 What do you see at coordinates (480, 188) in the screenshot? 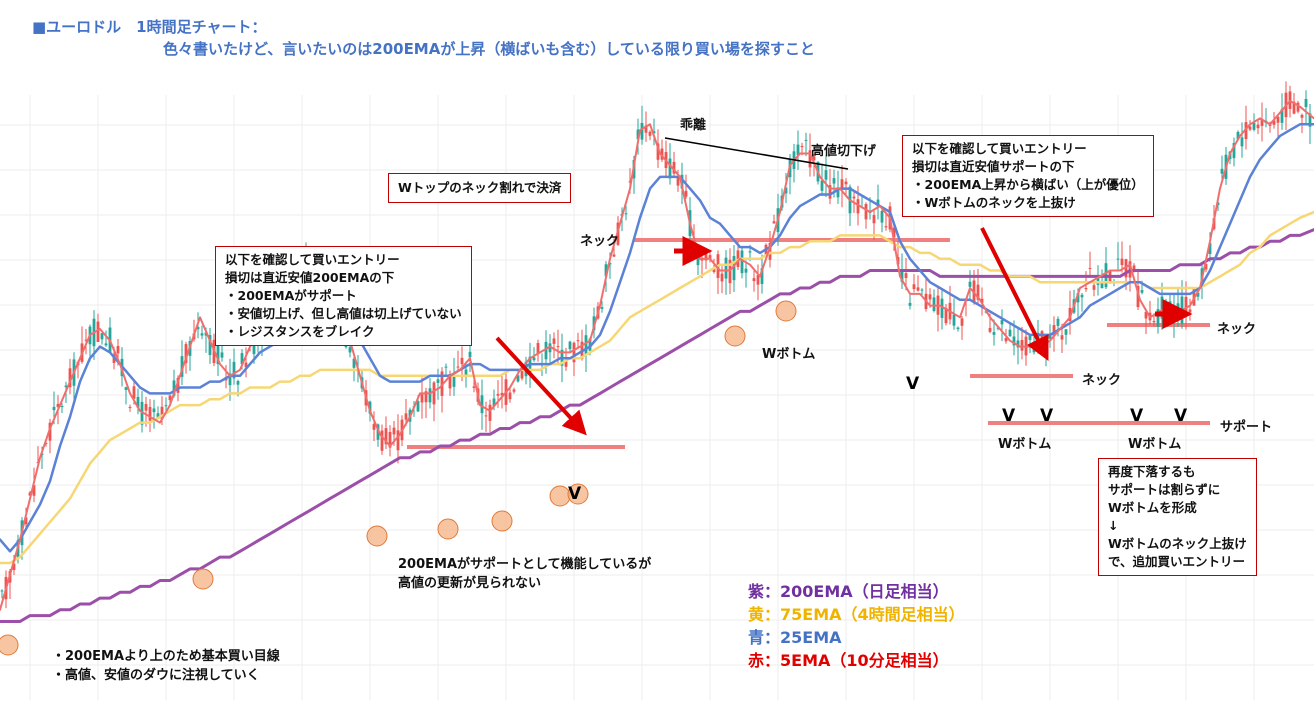
I see `wtop-exit-box: Wトップのネック割れで決済` at bounding box center [480, 188].